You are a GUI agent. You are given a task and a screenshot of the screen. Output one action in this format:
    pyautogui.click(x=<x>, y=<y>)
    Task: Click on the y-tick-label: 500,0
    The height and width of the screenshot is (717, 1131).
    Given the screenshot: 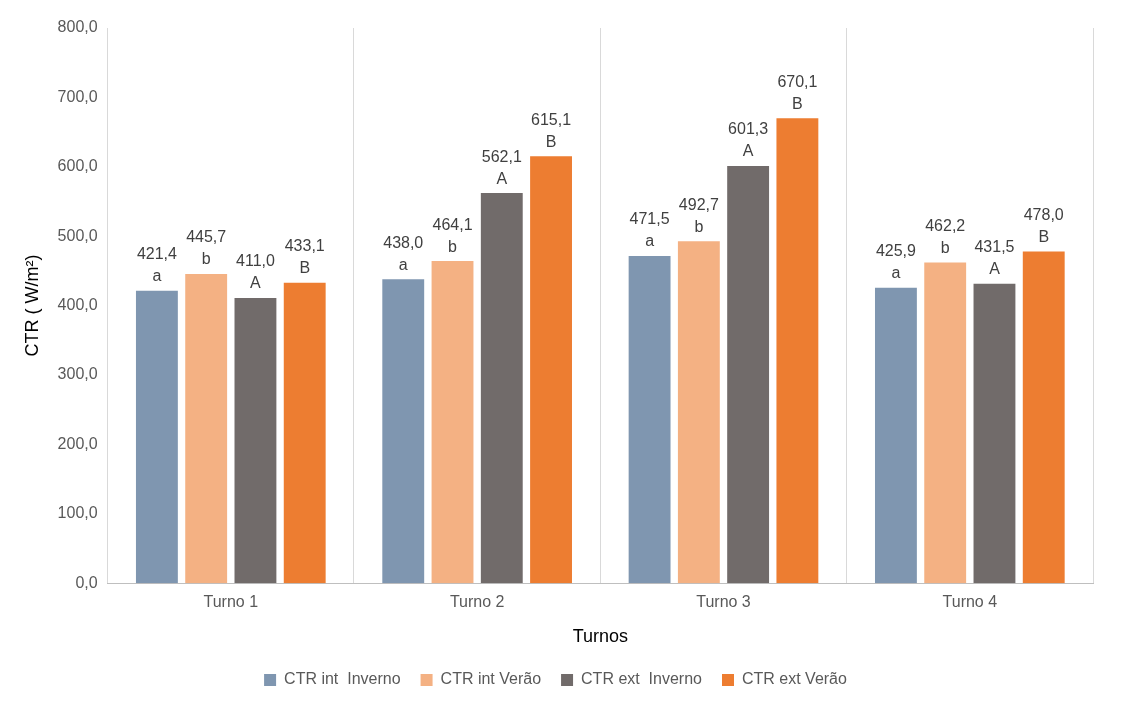 What is the action you would take?
    pyautogui.click(x=77, y=235)
    